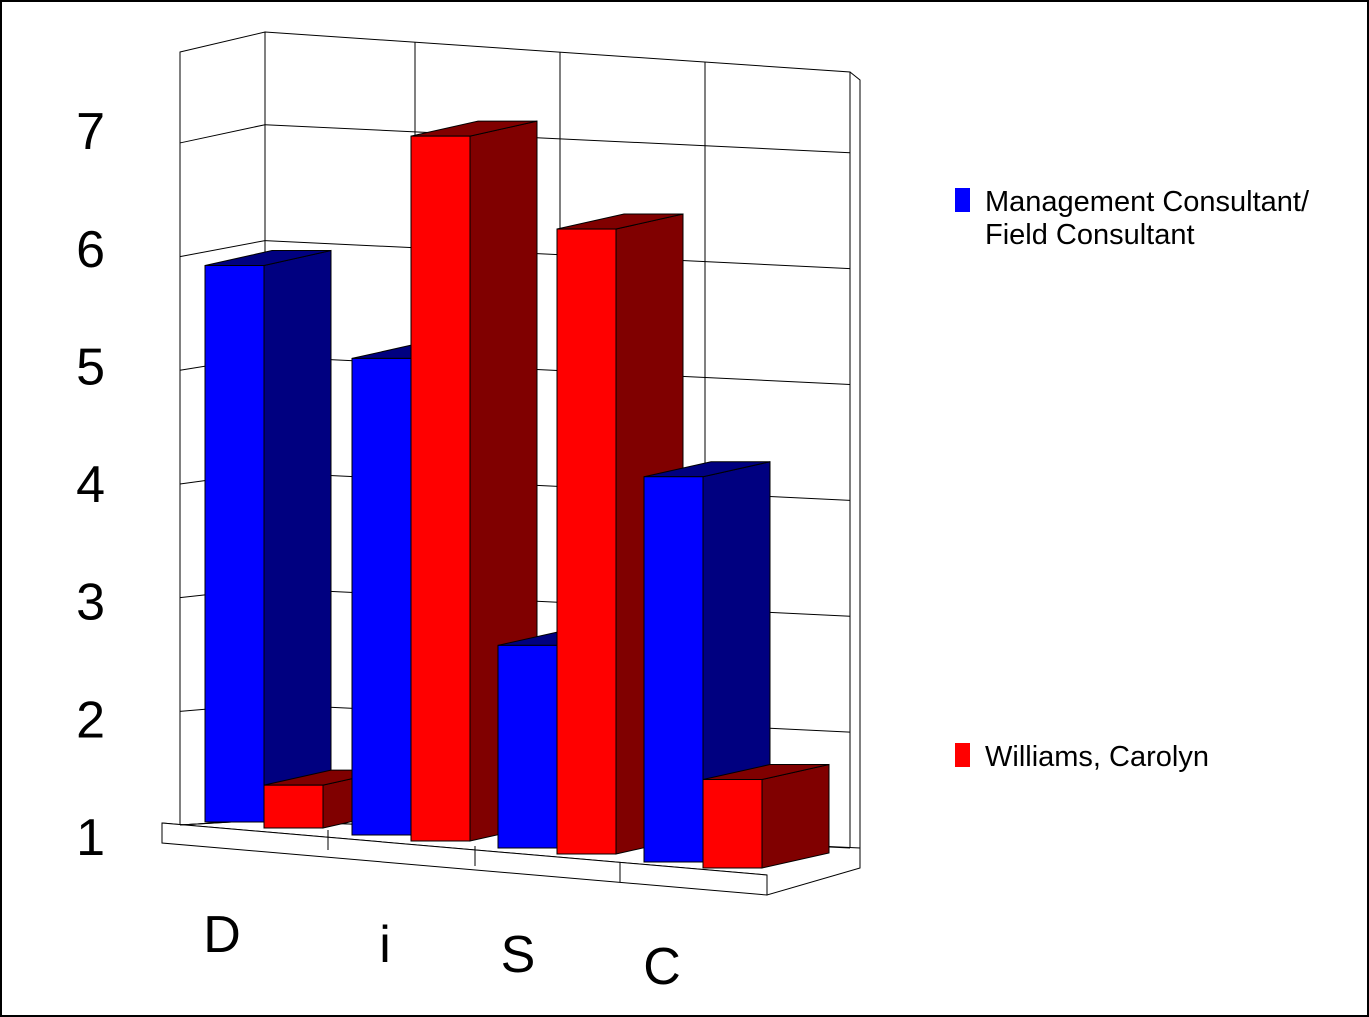  Describe the element at coordinates (662, 967) in the screenshot. I see `x-tick-label: C` at that location.